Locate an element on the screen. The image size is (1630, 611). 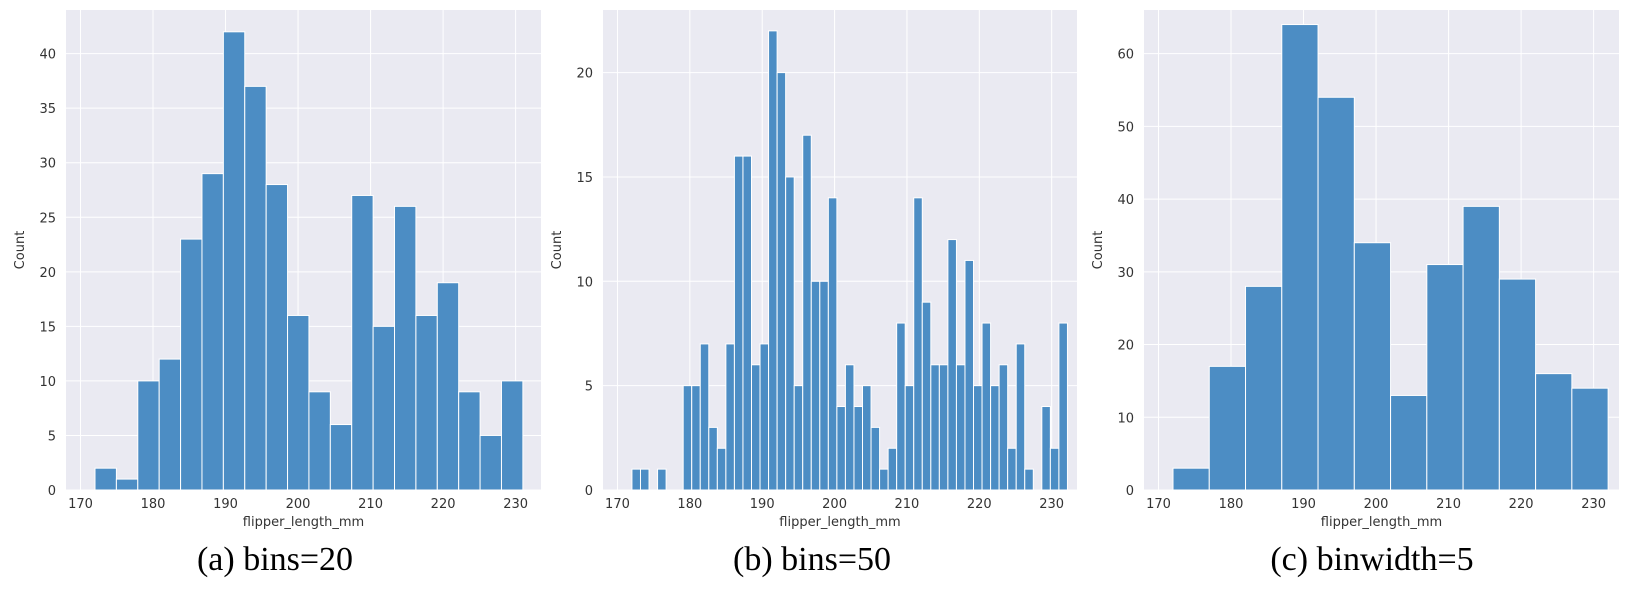
y-tick-label: 10 is located at coordinates (1125, 418).